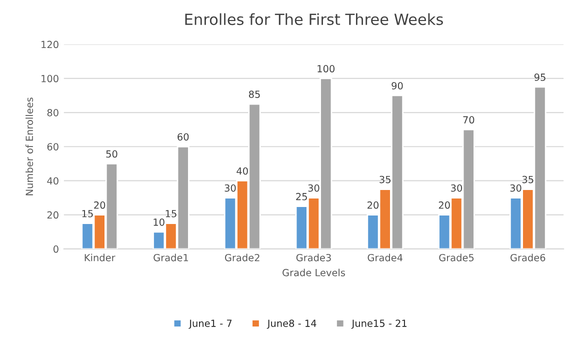 Image resolution: width=581 pixels, height=341 pixels. I want to click on y-tick-label: 40, so click(52, 181).